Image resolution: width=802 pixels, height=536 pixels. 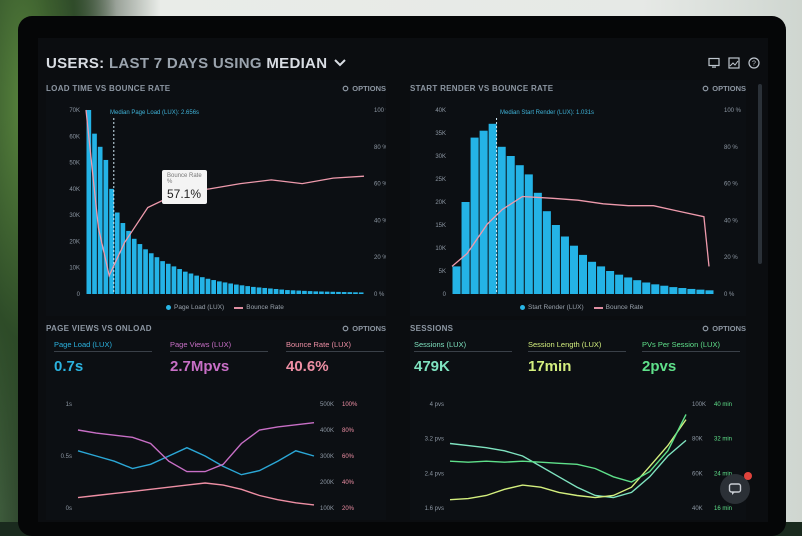 I want to click on y-tick-label: 20K, so click(x=74, y=242).